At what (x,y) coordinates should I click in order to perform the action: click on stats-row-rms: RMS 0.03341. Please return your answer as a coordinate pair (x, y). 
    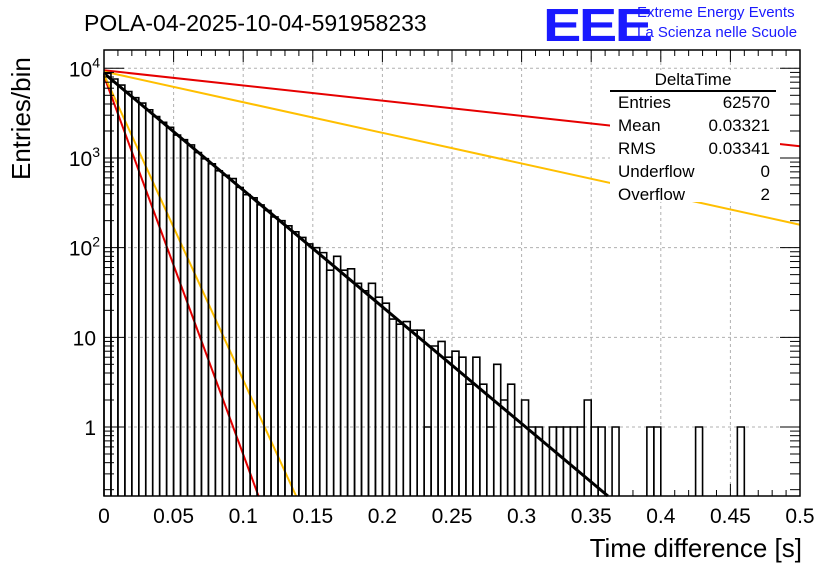
    Looking at the image, I should click on (694, 150).